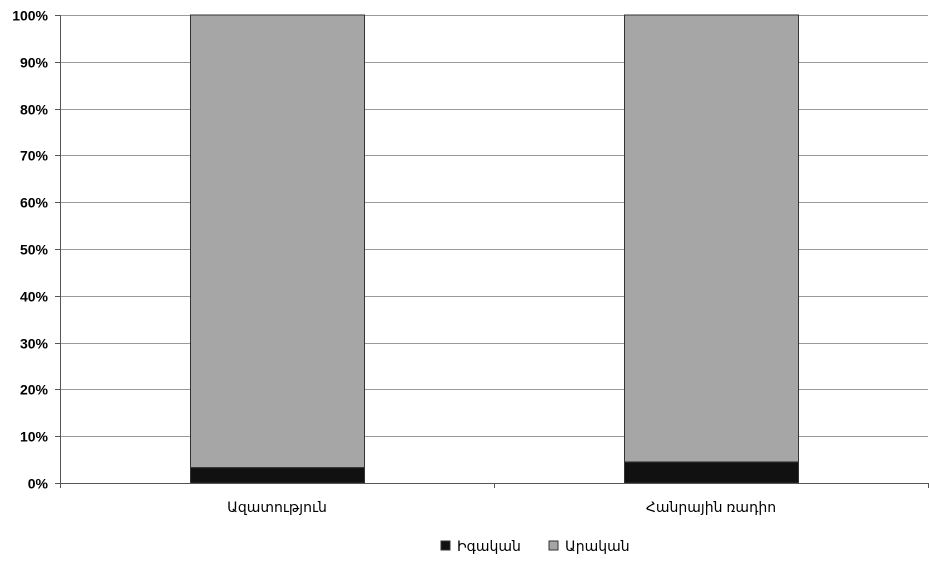 This screenshot has height=565, width=929. I want to click on y-tick-label: 40%, so click(34, 297).